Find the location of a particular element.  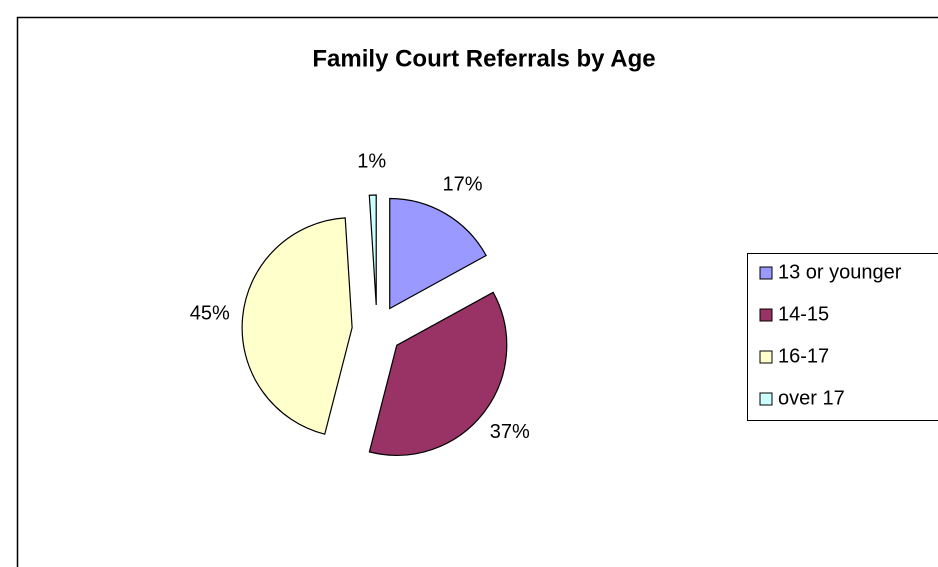

legend-label: 14-15 is located at coordinates (803, 314).